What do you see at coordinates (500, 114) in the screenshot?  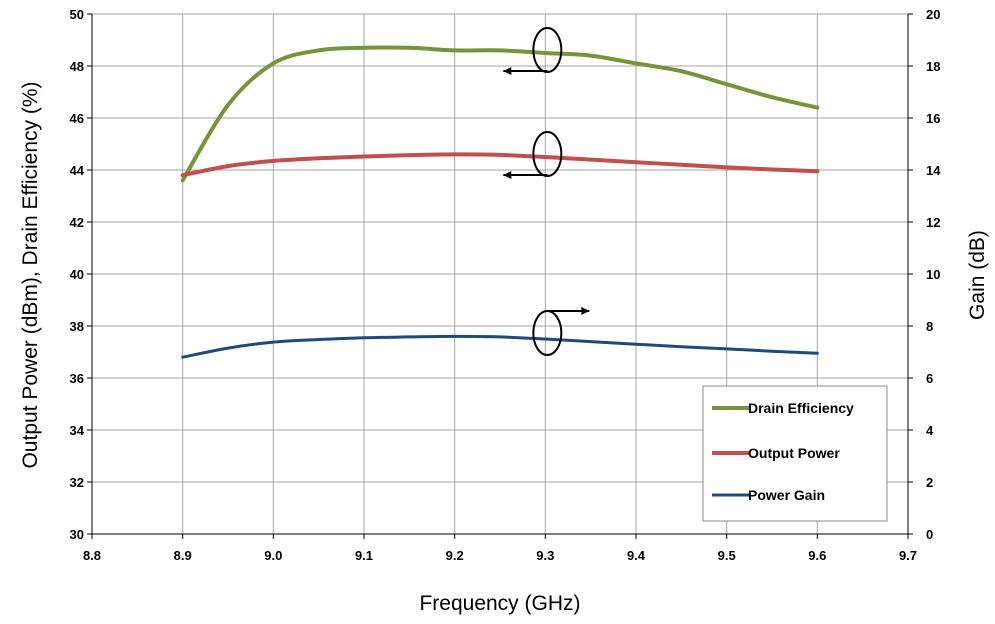 I see `series-line-drain-efficiency` at bounding box center [500, 114].